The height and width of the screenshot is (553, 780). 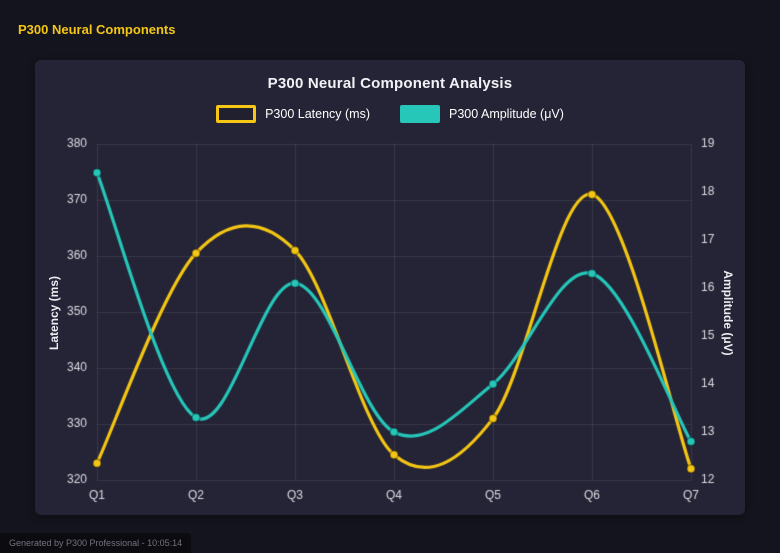 What do you see at coordinates (420, 114) in the screenshot?
I see `amplitude-swatch-icon` at bounding box center [420, 114].